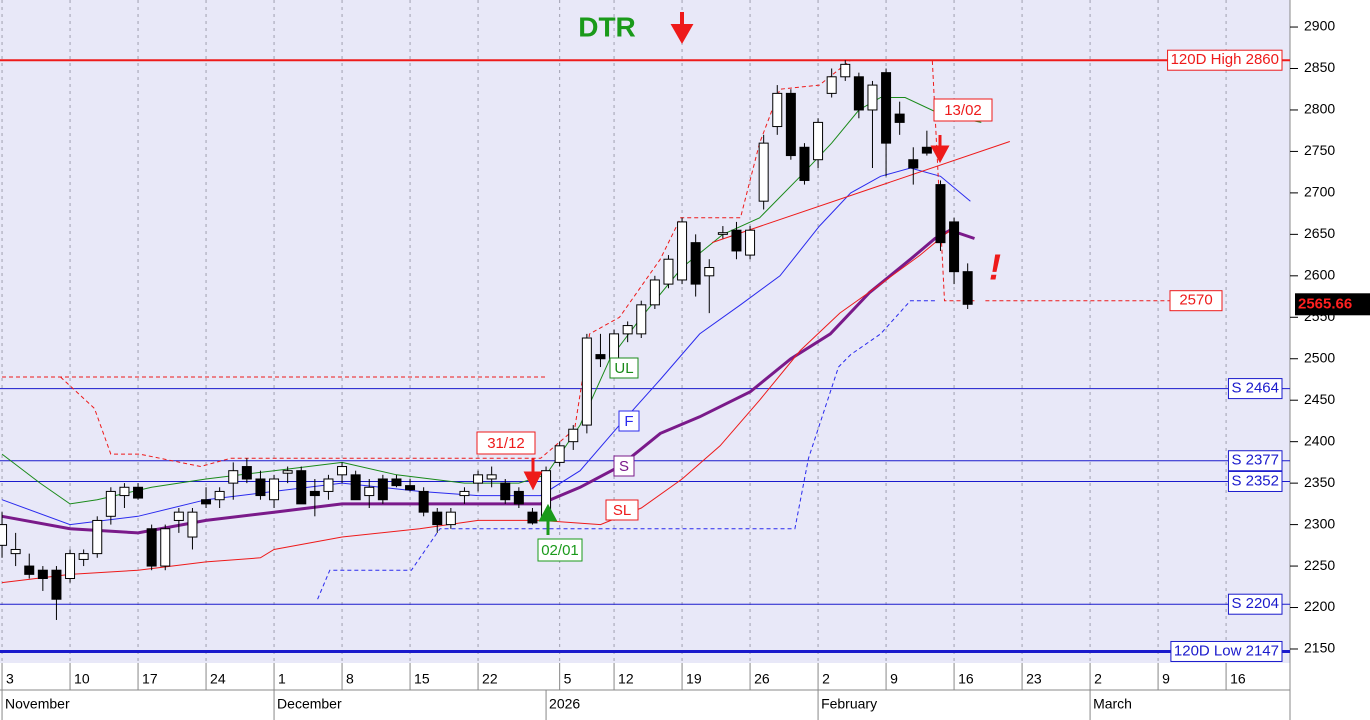 Image resolution: width=1370 pixels, height=720 pixels. I want to click on y-tick-label: 2400, so click(1319, 440).